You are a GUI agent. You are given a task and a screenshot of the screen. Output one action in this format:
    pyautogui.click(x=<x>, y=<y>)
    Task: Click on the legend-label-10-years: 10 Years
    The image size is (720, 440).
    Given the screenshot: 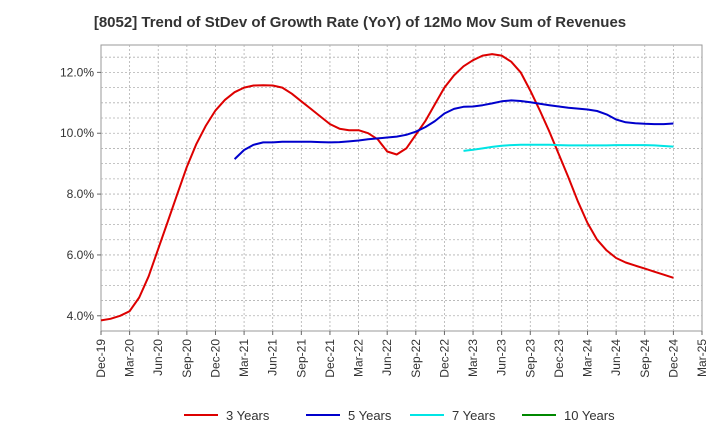 What is the action you would take?
    pyautogui.click(x=589, y=415)
    